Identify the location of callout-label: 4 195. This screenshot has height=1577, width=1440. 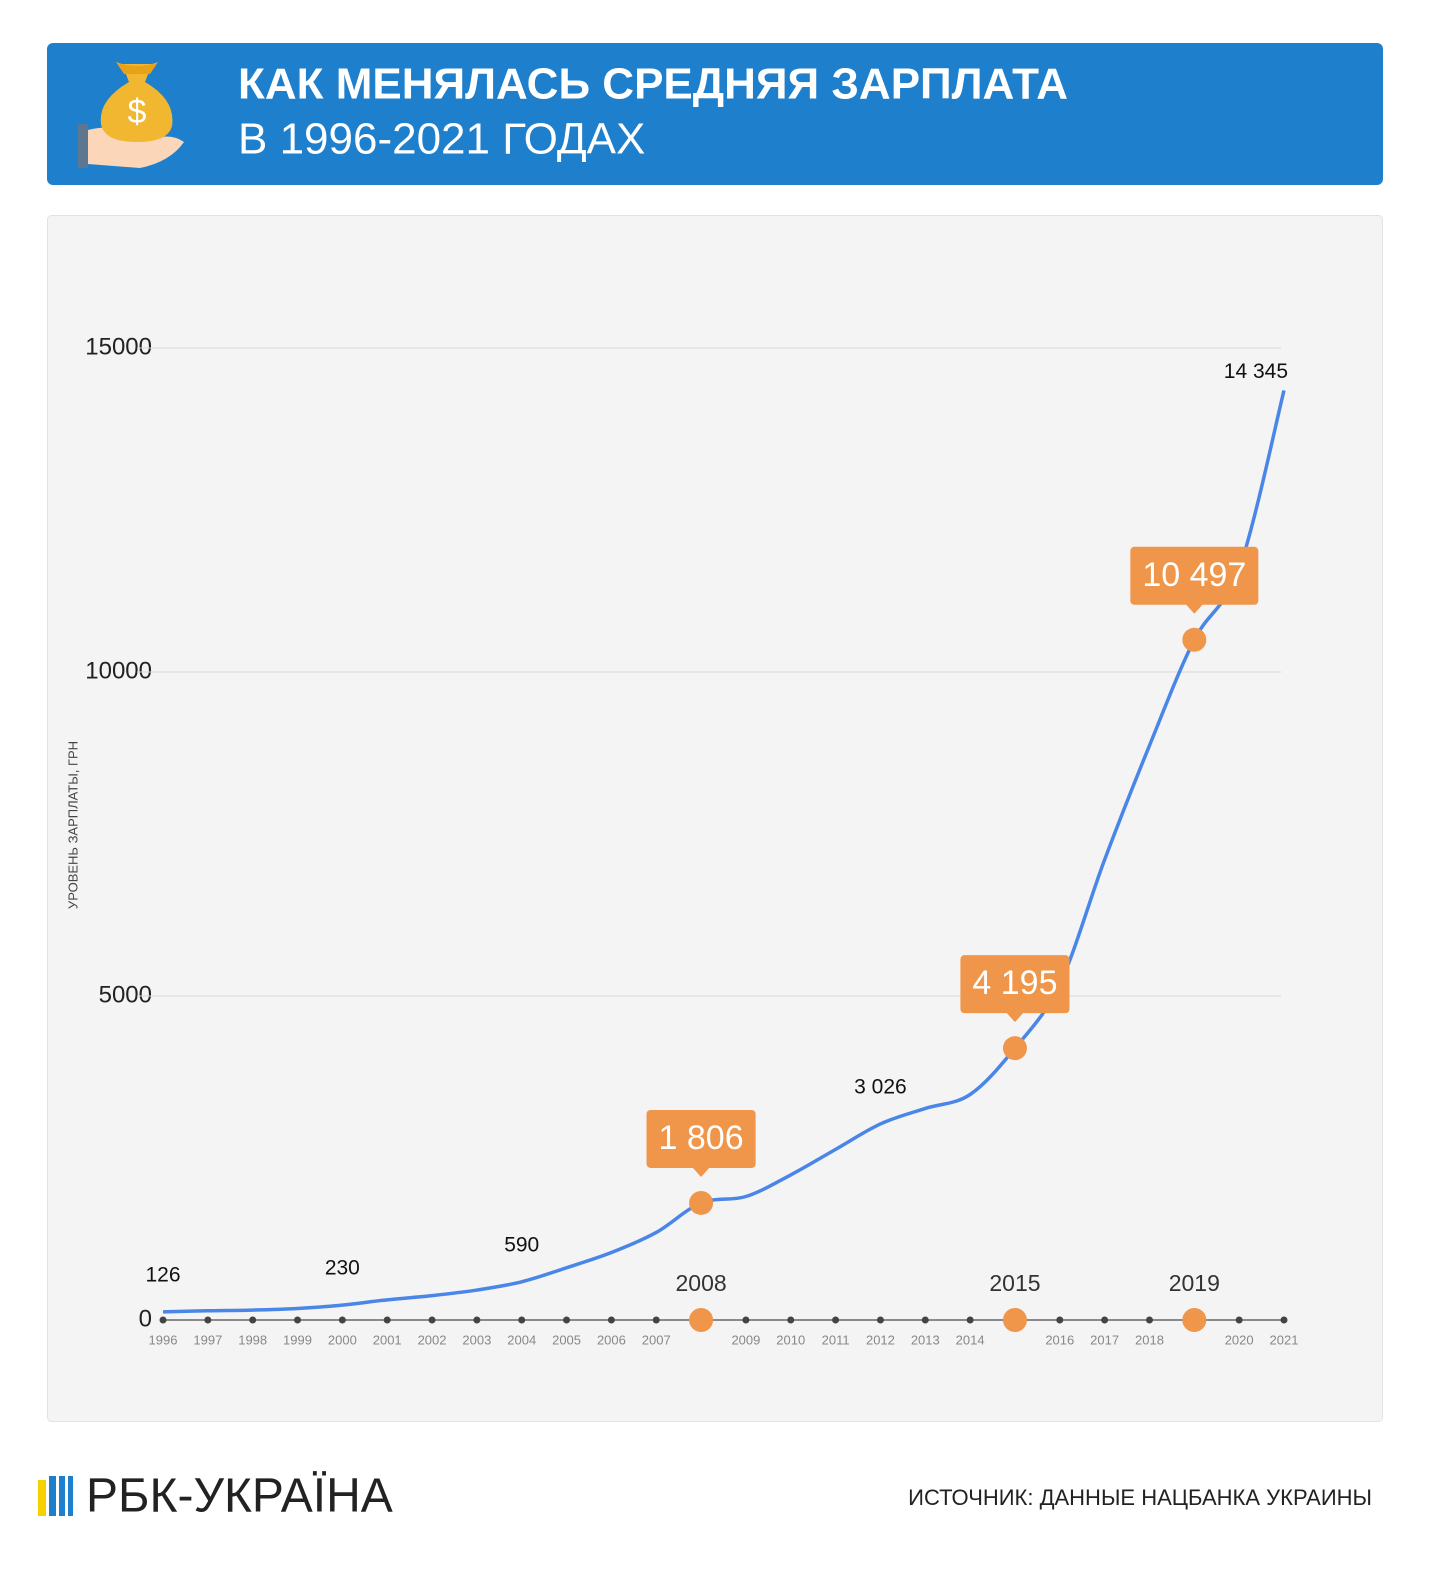
(1014, 983).